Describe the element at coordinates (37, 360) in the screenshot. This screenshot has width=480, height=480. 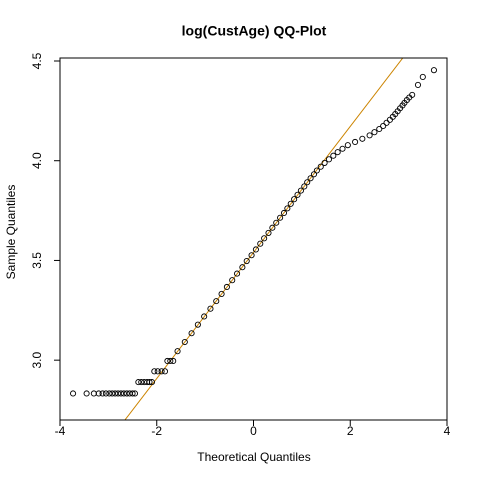
I see `y-tick-label: 3.0` at that location.